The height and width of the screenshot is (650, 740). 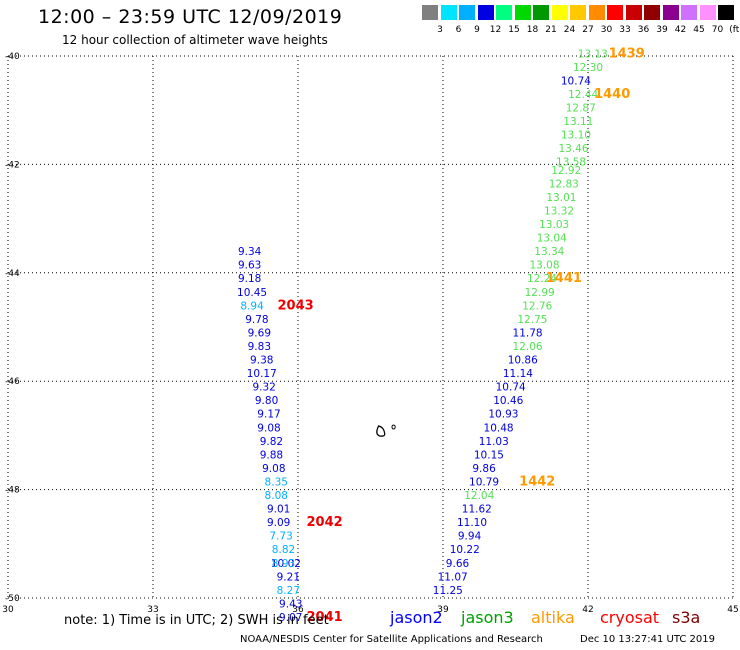 What do you see at coordinates (564, 278) in the screenshot?
I see `pass-time-label: 1441` at bounding box center [564, 278].